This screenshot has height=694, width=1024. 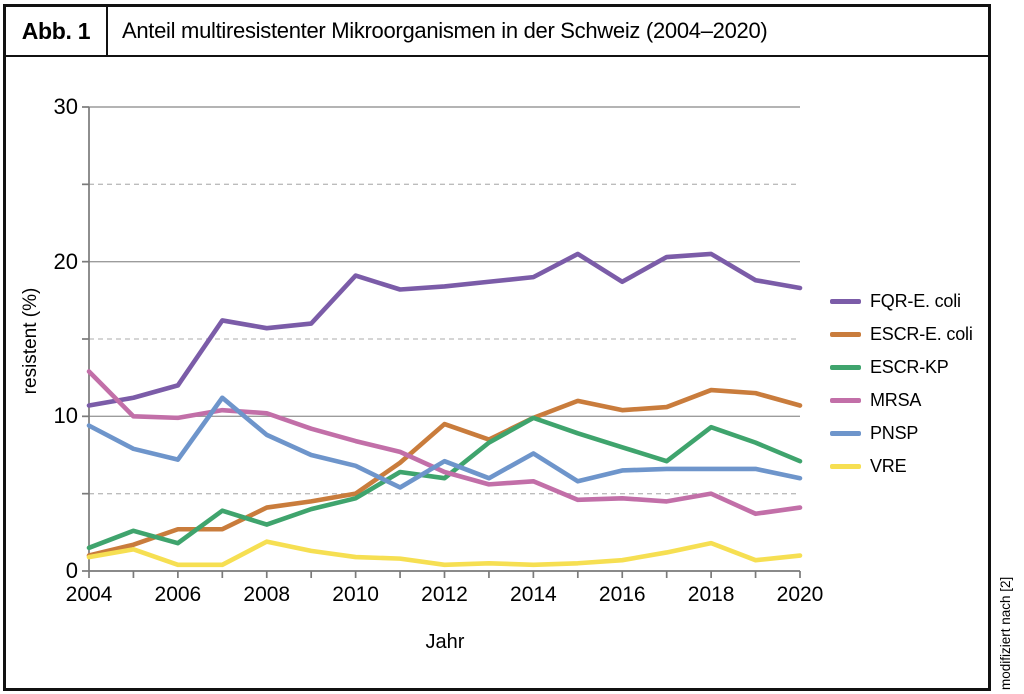 I want to click on y-tick-label: 10, so click(x=65, y=416).